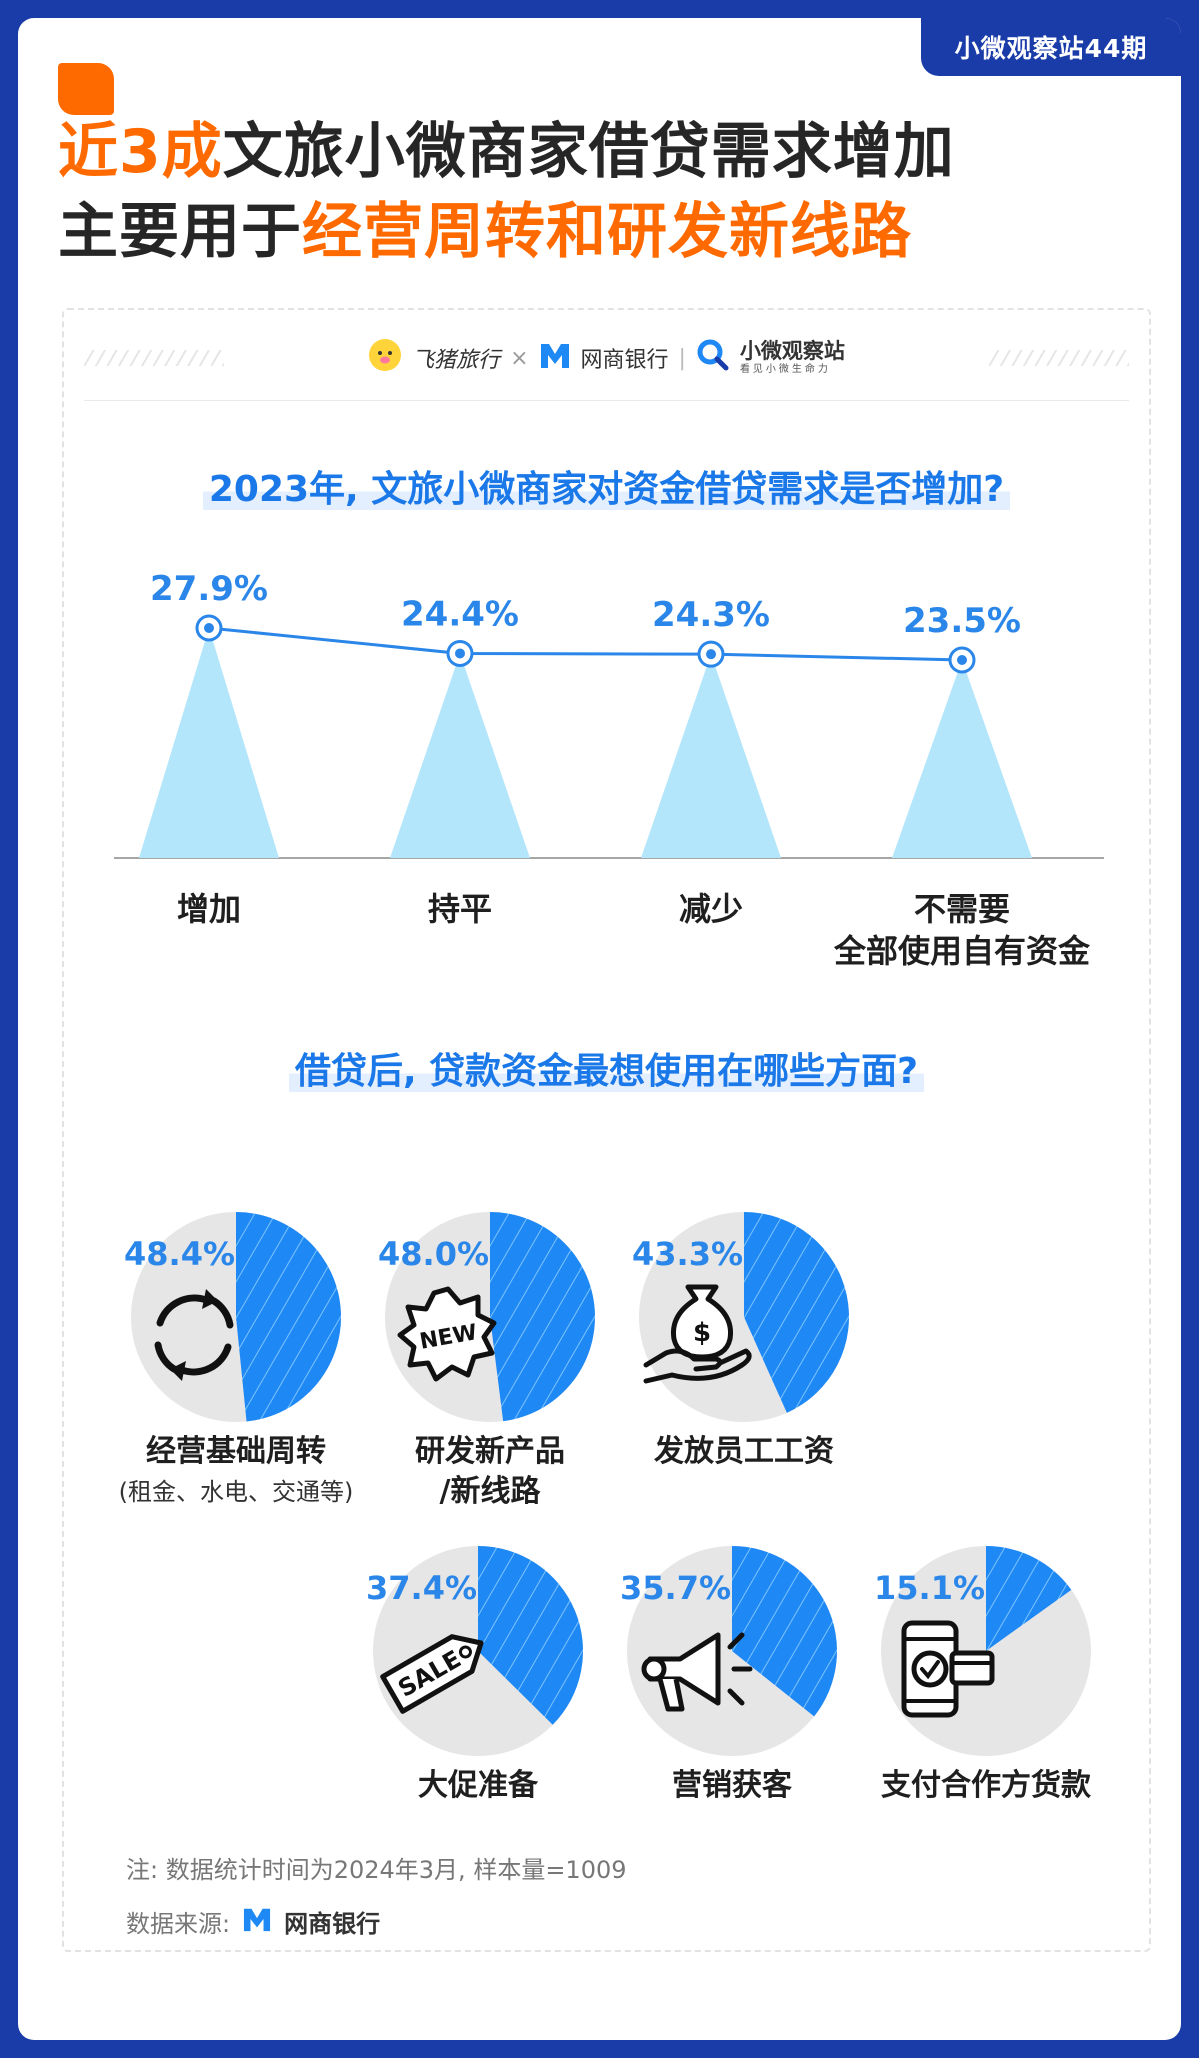 This screenshot has height=2058, width=1199. What do you see at coordinates (713, 358) in the screenshot?
I see `station-logo-icon` at bounding box center [713, 358].